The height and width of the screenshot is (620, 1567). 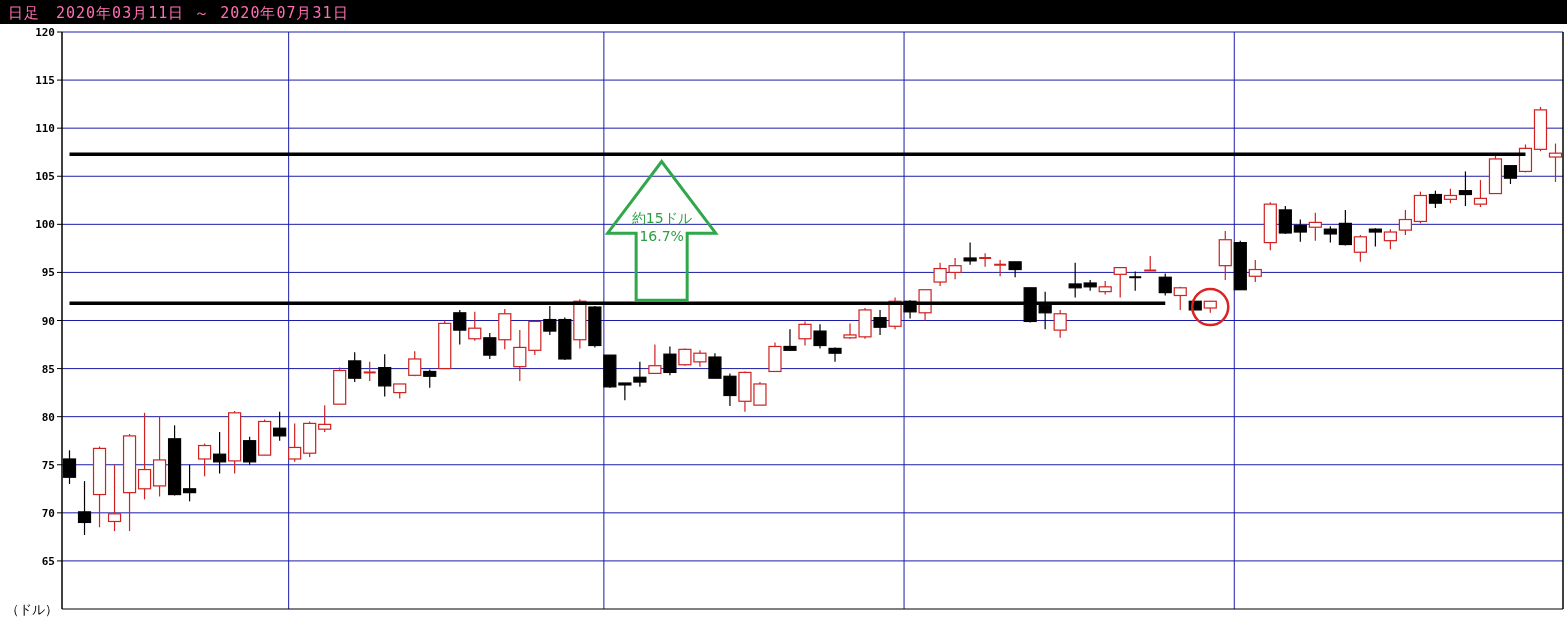 I want to click on annotation: 約15ドル, so click(x=661, y=218).